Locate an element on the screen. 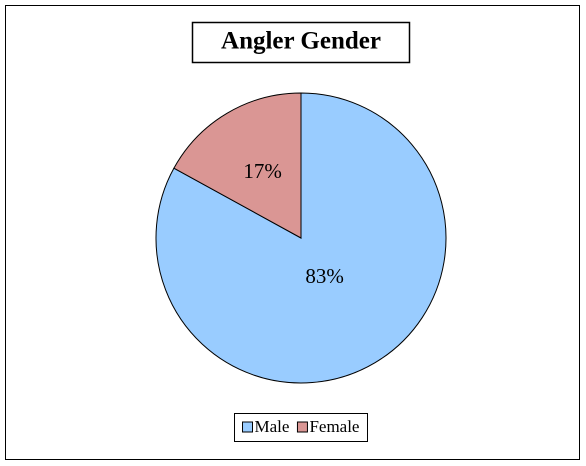  title-box is located at coordinates (301, 42).